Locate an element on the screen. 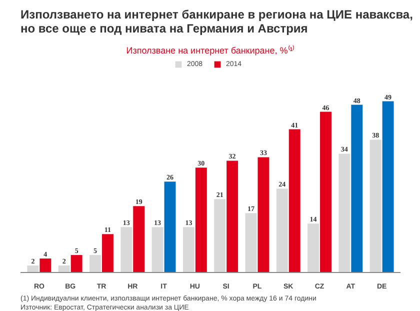  chart-subtitle: Използване на интернет банкиране, %⁽¹⁾ is located at coordinates (210, 50).